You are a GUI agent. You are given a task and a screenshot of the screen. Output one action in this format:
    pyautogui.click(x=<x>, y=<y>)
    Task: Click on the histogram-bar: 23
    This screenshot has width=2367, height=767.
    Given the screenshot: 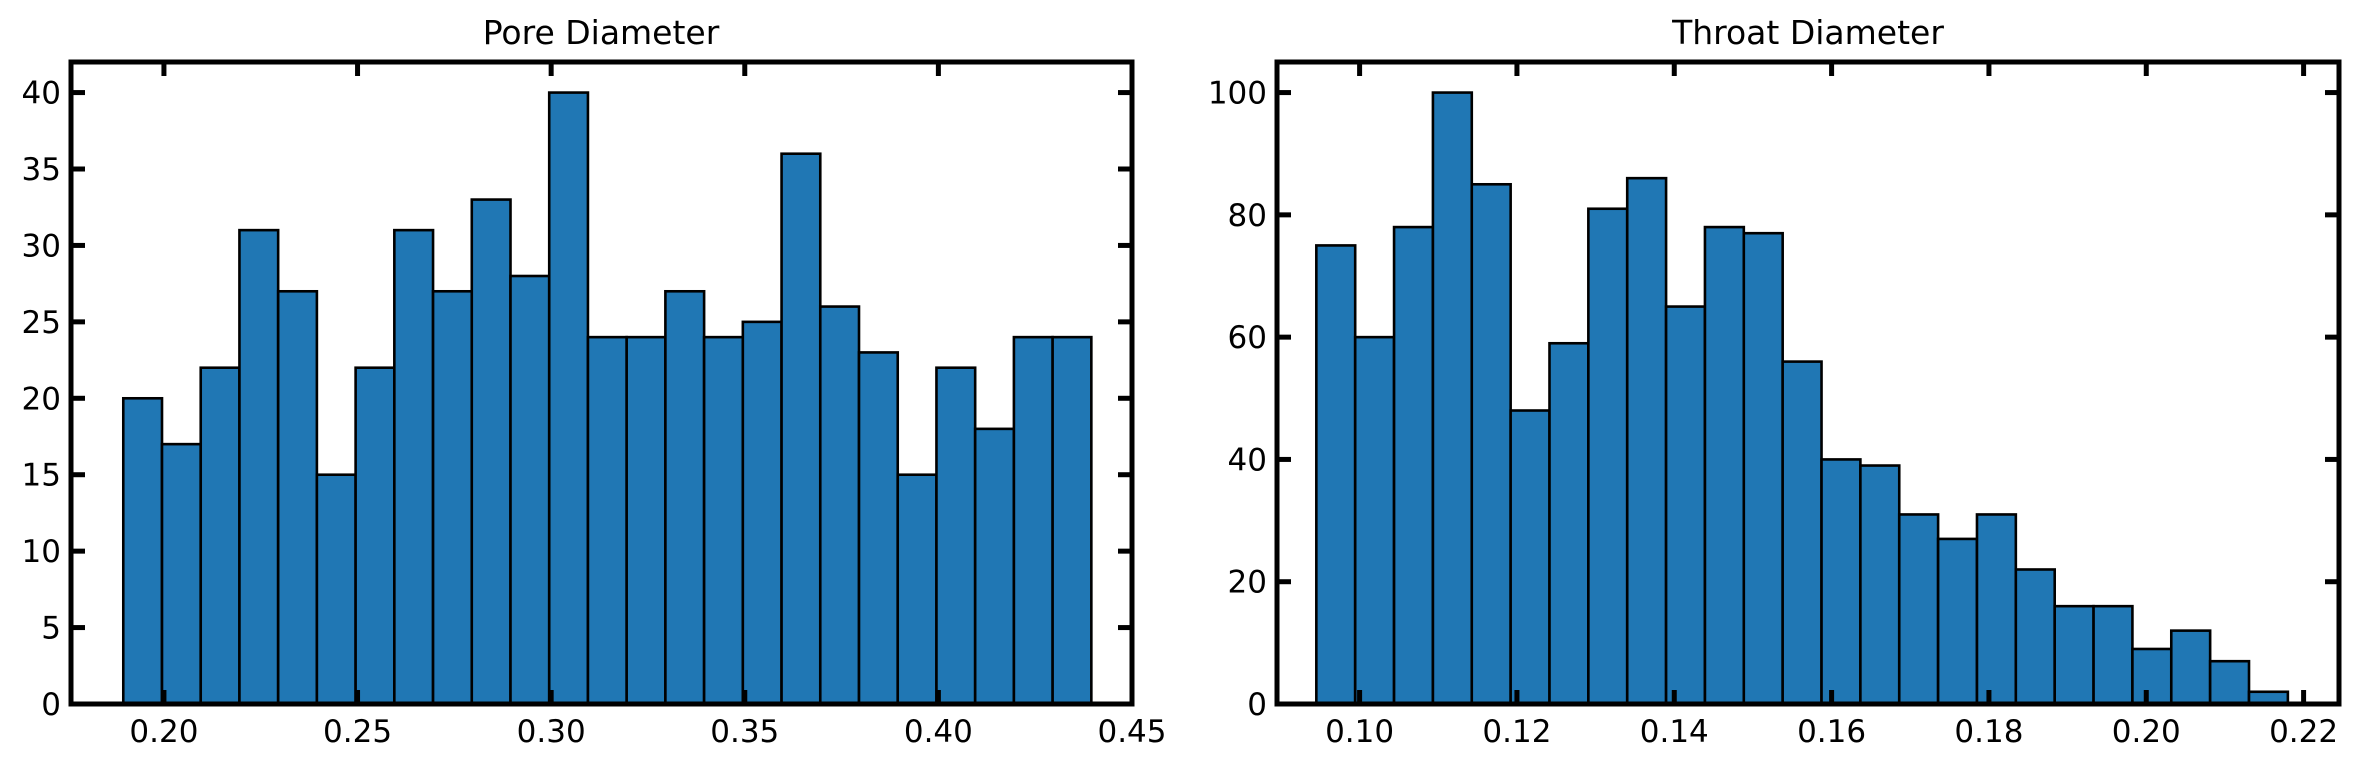 What is the action you would take?
    pyautogui.click(x=878, y=528)
    